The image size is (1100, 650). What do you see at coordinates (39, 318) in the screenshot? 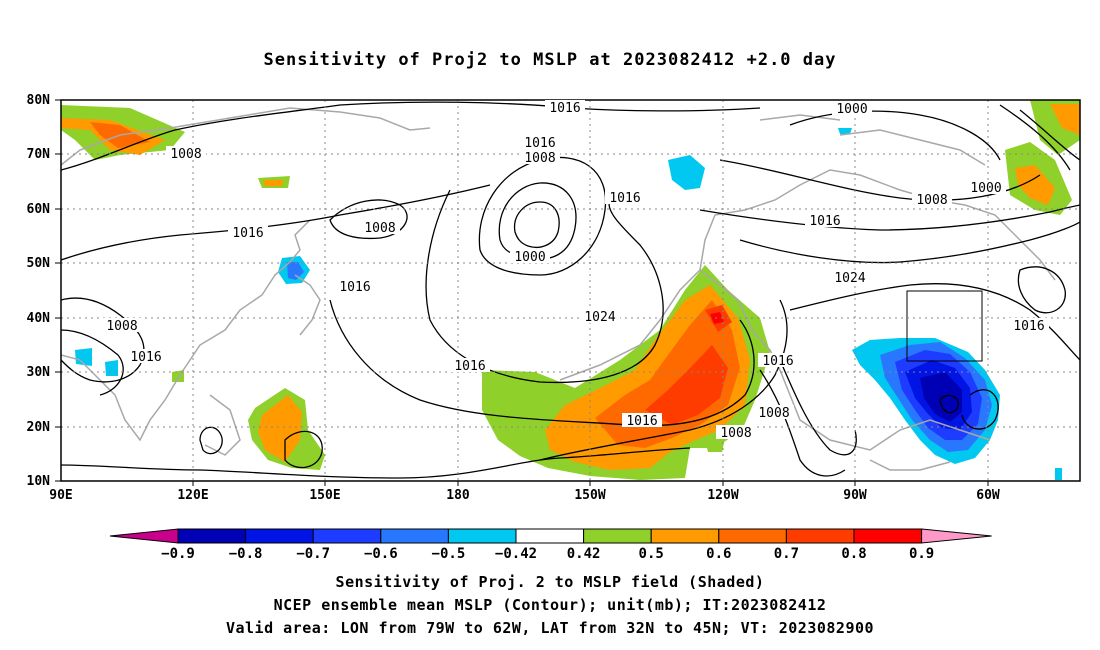
I see `lat-label: 40N` at bounding box center [39, 318].